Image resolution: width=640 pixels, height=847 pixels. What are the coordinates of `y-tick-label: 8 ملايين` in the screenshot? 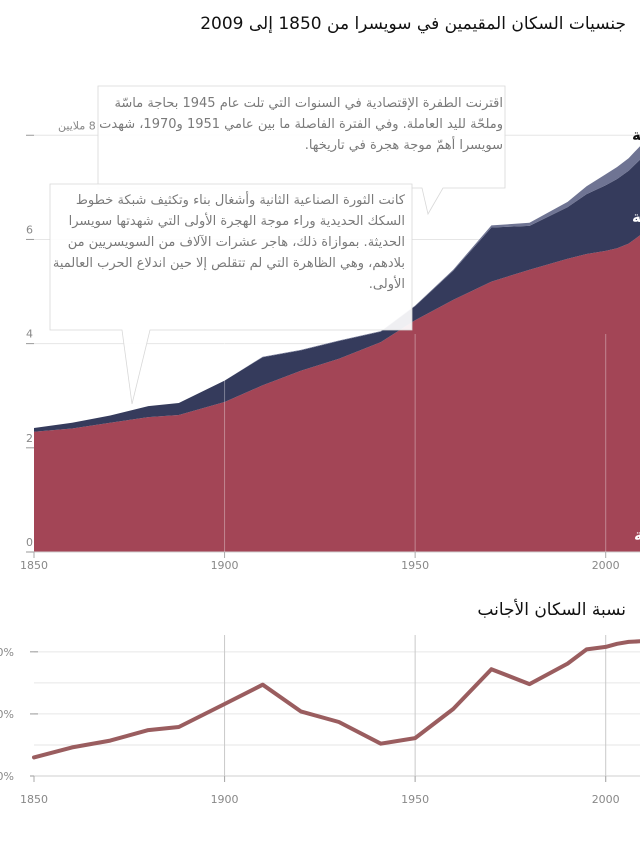 It's located at (77, 125).